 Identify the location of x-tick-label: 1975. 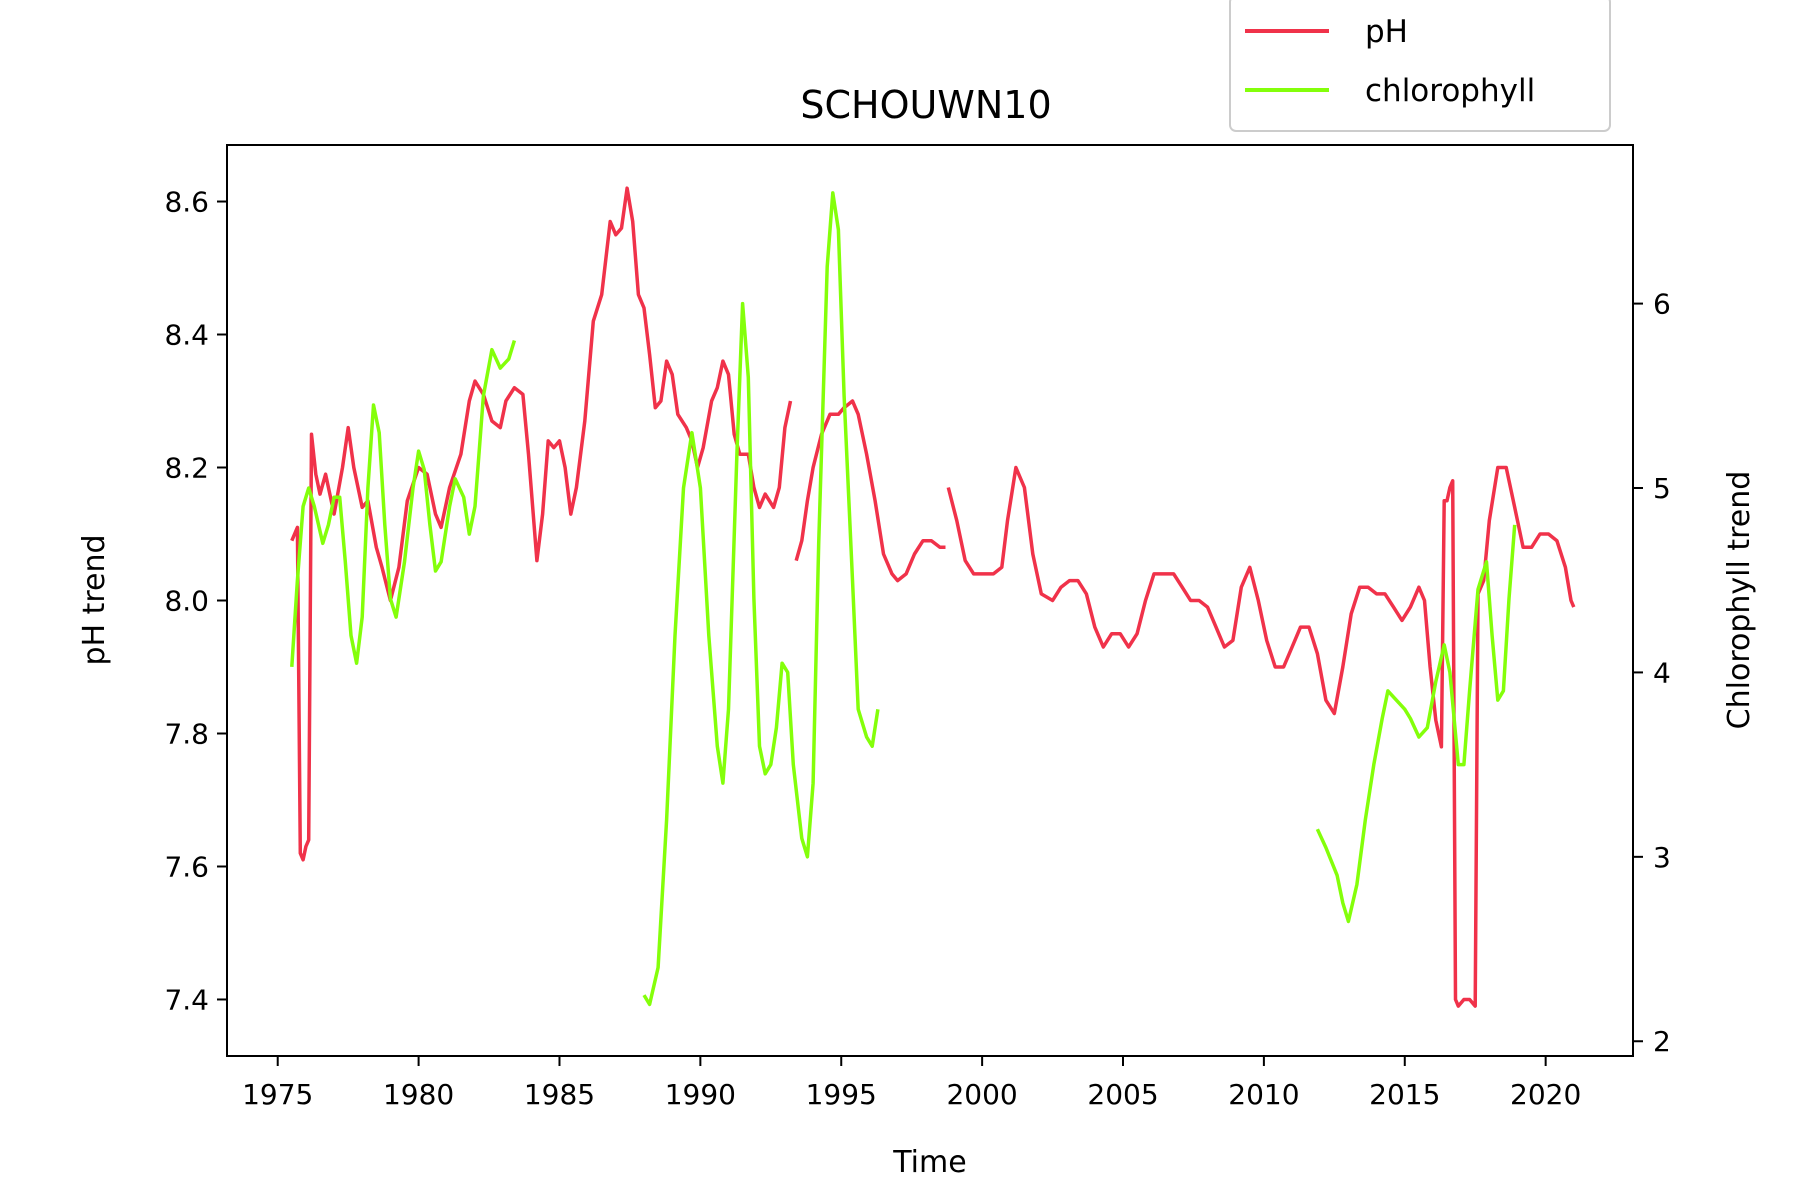
(277, 1094).